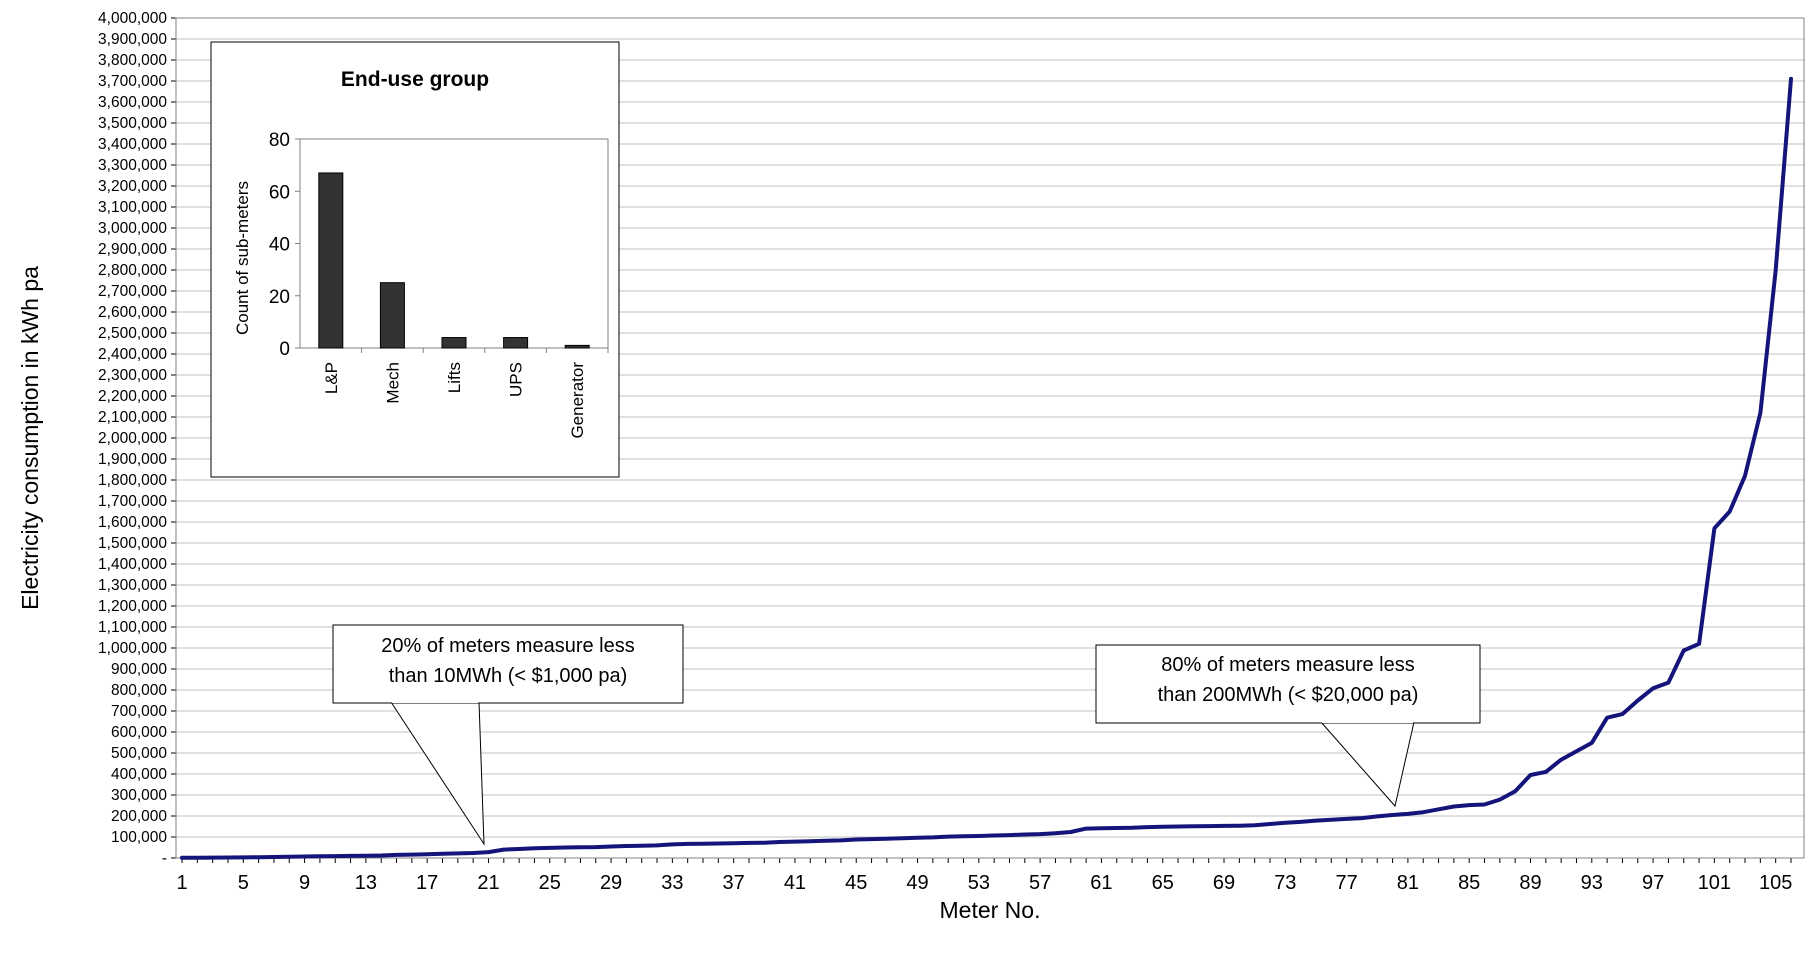 Image resolution: width=1809 pixels, height=954 pixels. I want to click on x-tick-label: 25, so click(550, 883).